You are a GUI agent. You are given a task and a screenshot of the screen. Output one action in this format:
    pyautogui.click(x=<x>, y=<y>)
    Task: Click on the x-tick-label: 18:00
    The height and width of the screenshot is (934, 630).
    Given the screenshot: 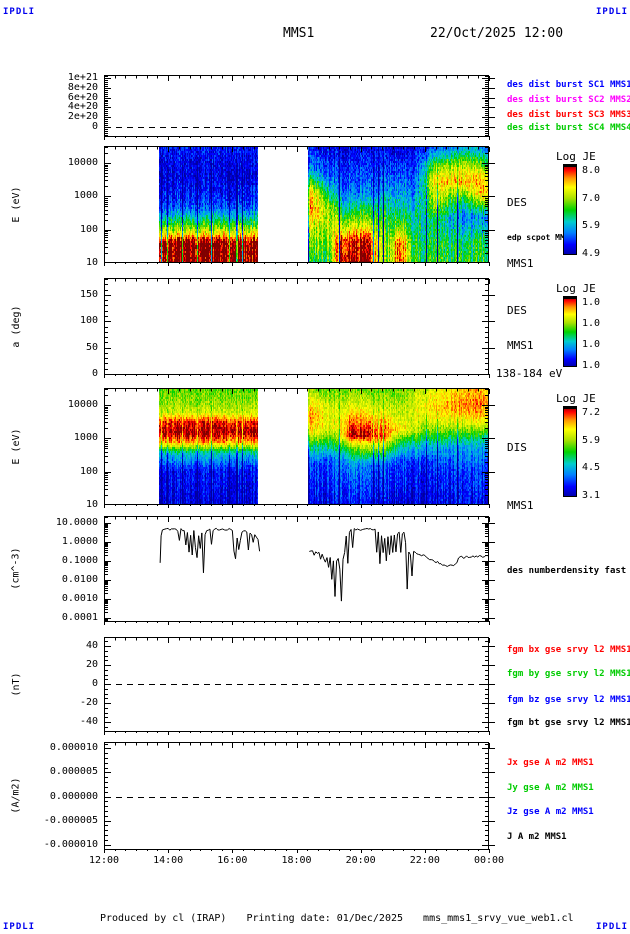 What is the action you would take?
    pyautogui.click(x=296, y=860)
    